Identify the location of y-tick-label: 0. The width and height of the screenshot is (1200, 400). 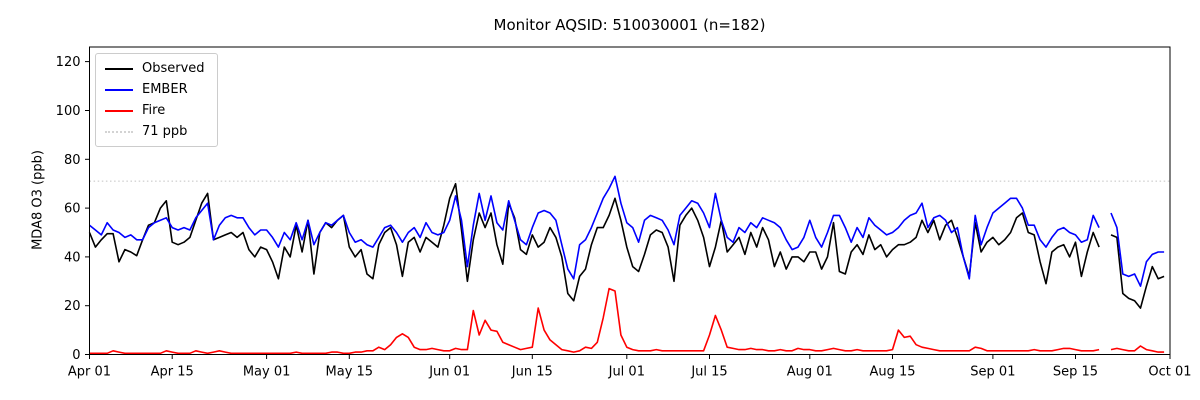
(76, 355).